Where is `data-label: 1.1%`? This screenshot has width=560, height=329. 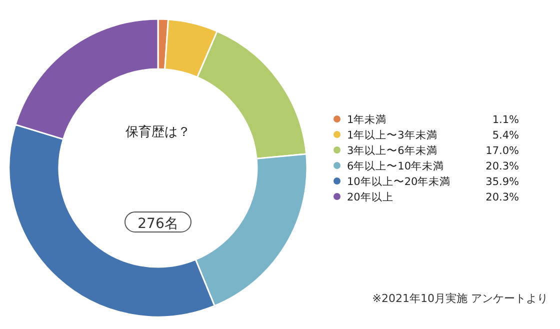 data-label: 1.1% is located at coordinates (506, 120).